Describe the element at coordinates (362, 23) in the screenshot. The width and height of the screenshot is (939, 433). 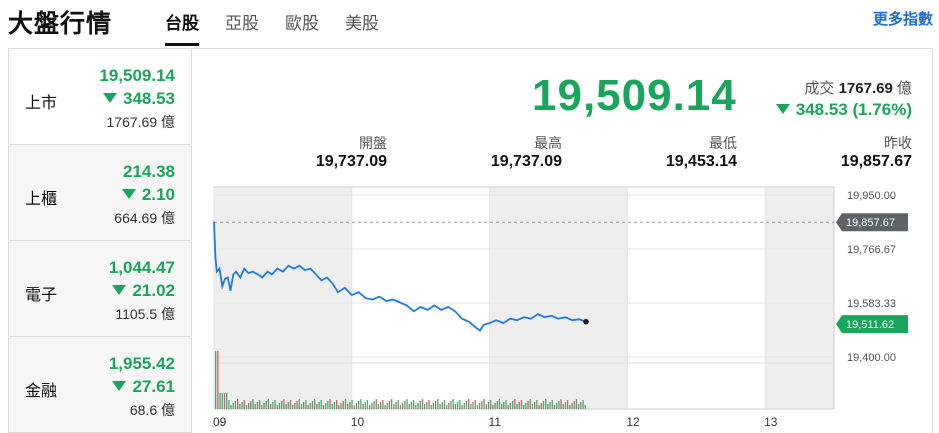
I see `tab-us: 美股` at that location.